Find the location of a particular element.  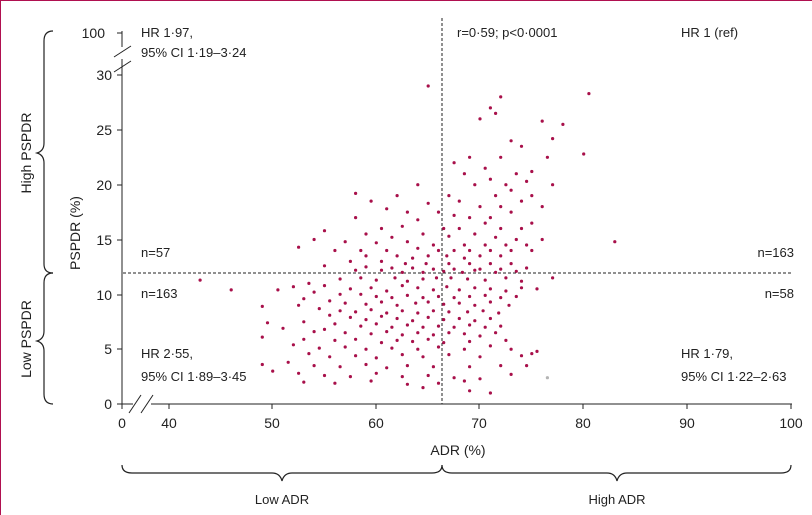

y-tick-labels: 0 5 10 15 20 25 30 100 is located at coordinates (97, 218).